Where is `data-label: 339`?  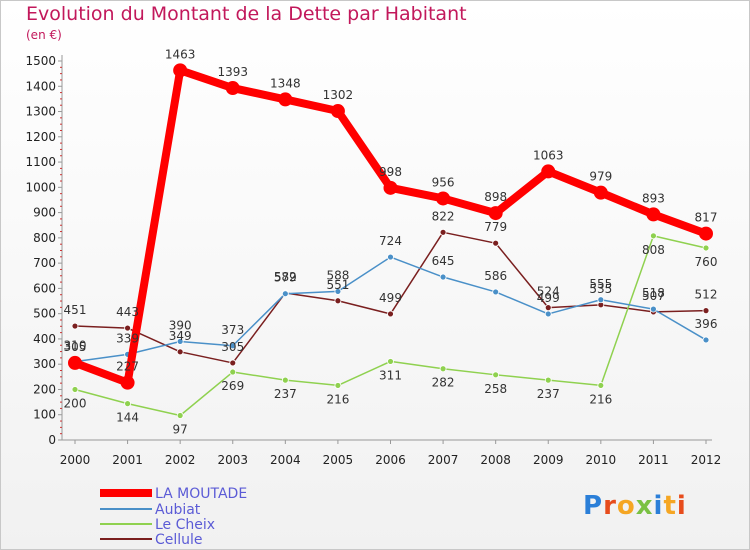 data-label: 339 is located at coordinates (127, 338).